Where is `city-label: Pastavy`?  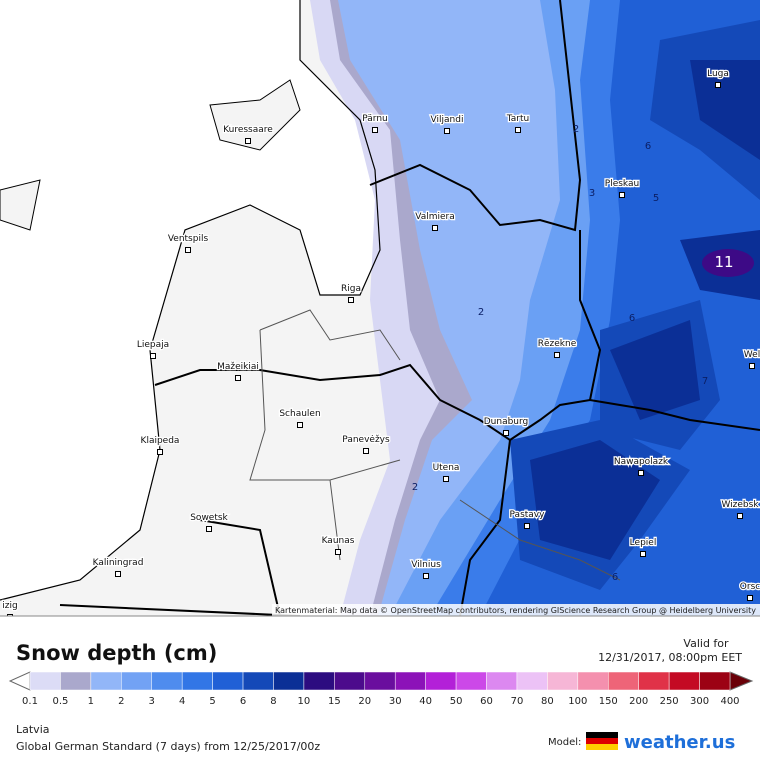 city-label: Pastavy is located at coordinates (528, 515).